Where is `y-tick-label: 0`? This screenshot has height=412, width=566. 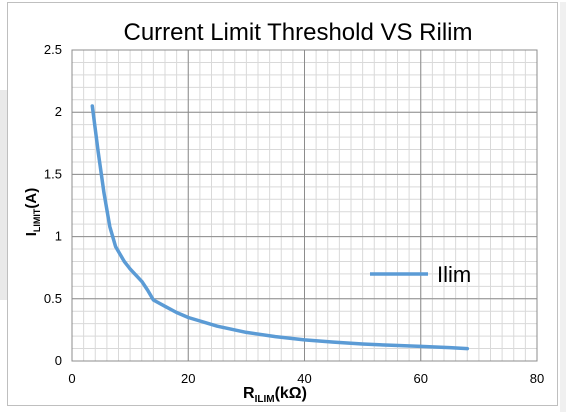 y-tick-label: 0 is located at coordinates (58, 360).